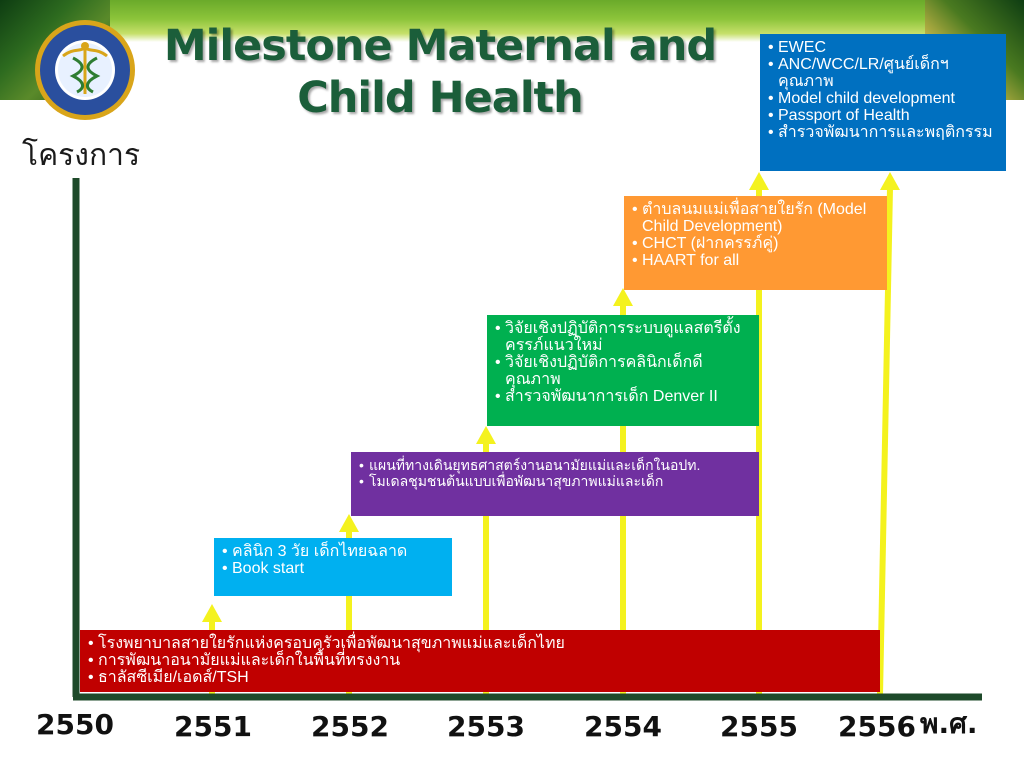  What do you see at coordinates (884, 132) in the screenshot?
I see `milestone-item: สำรวจพัฒนาการและพฤติกรรม` at bounding box center [884, 132].